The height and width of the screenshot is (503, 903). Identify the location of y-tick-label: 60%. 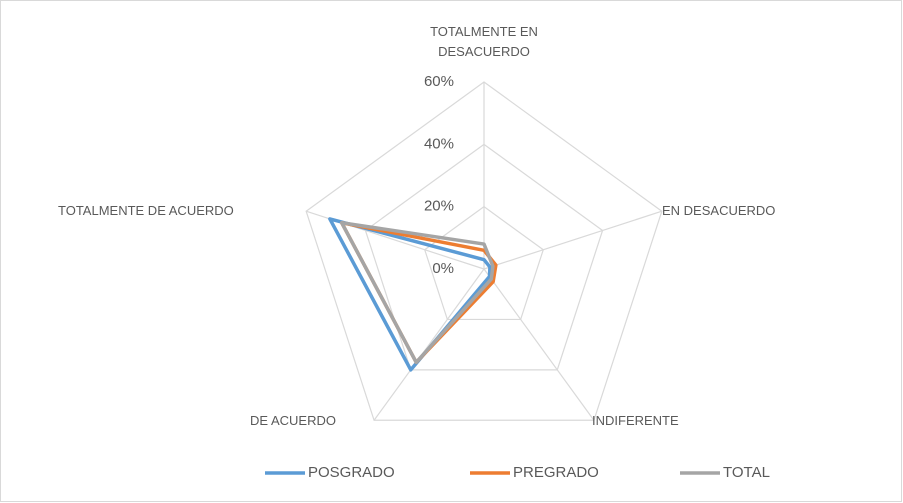
(439, 81).